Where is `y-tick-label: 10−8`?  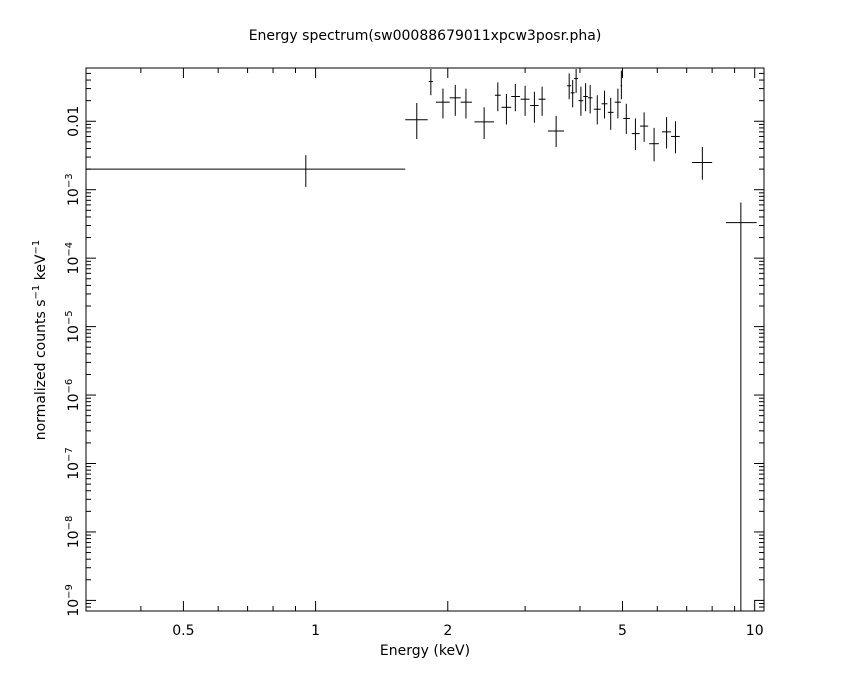
y-tick-label: 10−8 is located at coordinates (73, 532).